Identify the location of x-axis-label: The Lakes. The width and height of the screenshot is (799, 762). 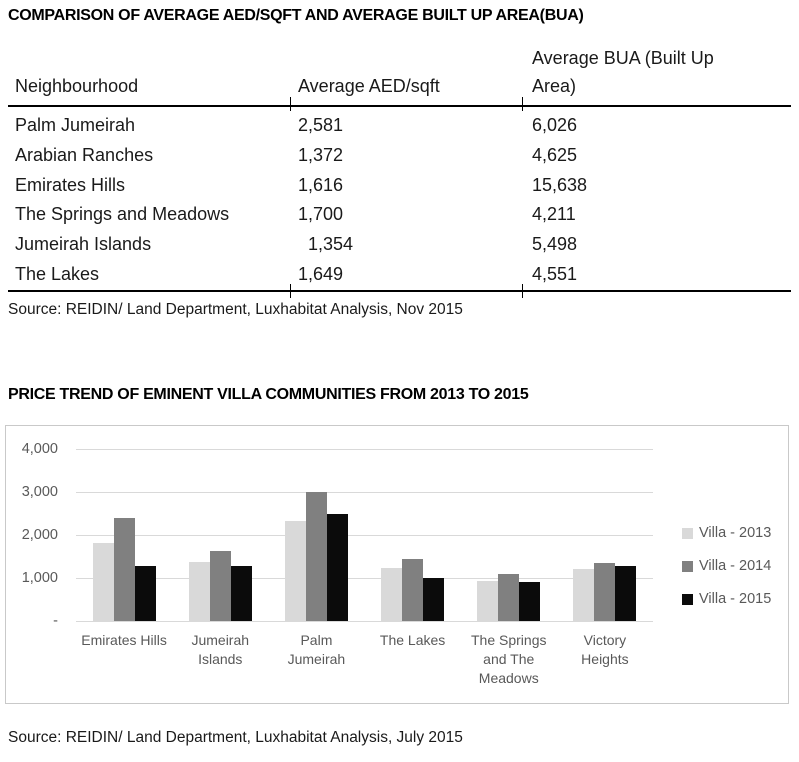
(412, 640).